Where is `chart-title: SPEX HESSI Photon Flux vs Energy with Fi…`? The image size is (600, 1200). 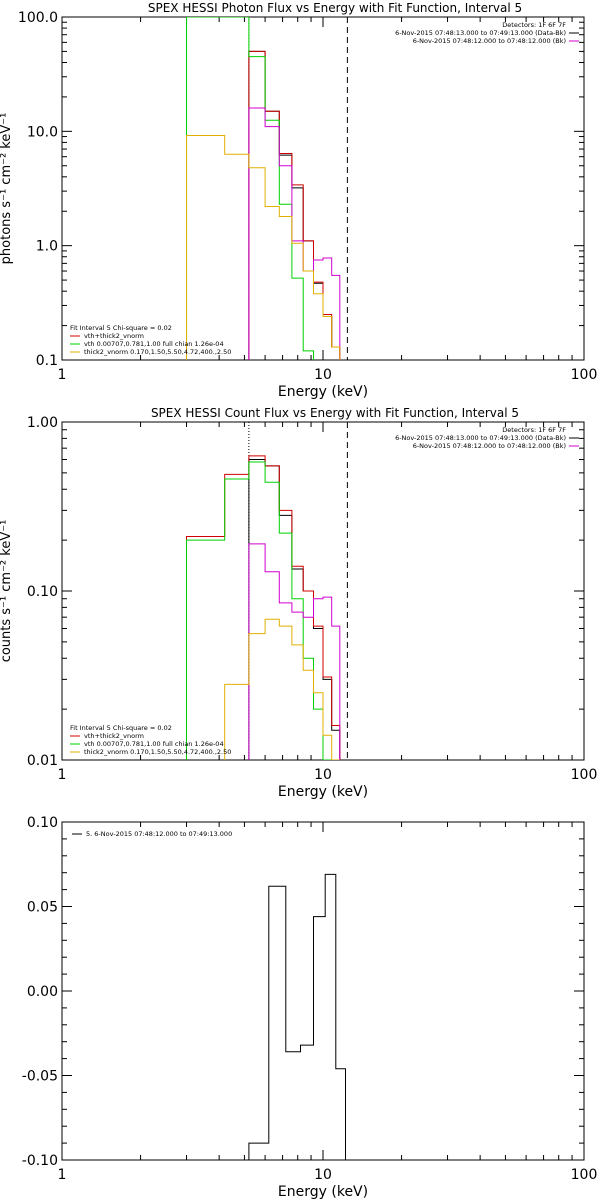
chart-title: SPEX HESSI Photon Flux vs Energy with Fi… is located at coordinates (335, 8).